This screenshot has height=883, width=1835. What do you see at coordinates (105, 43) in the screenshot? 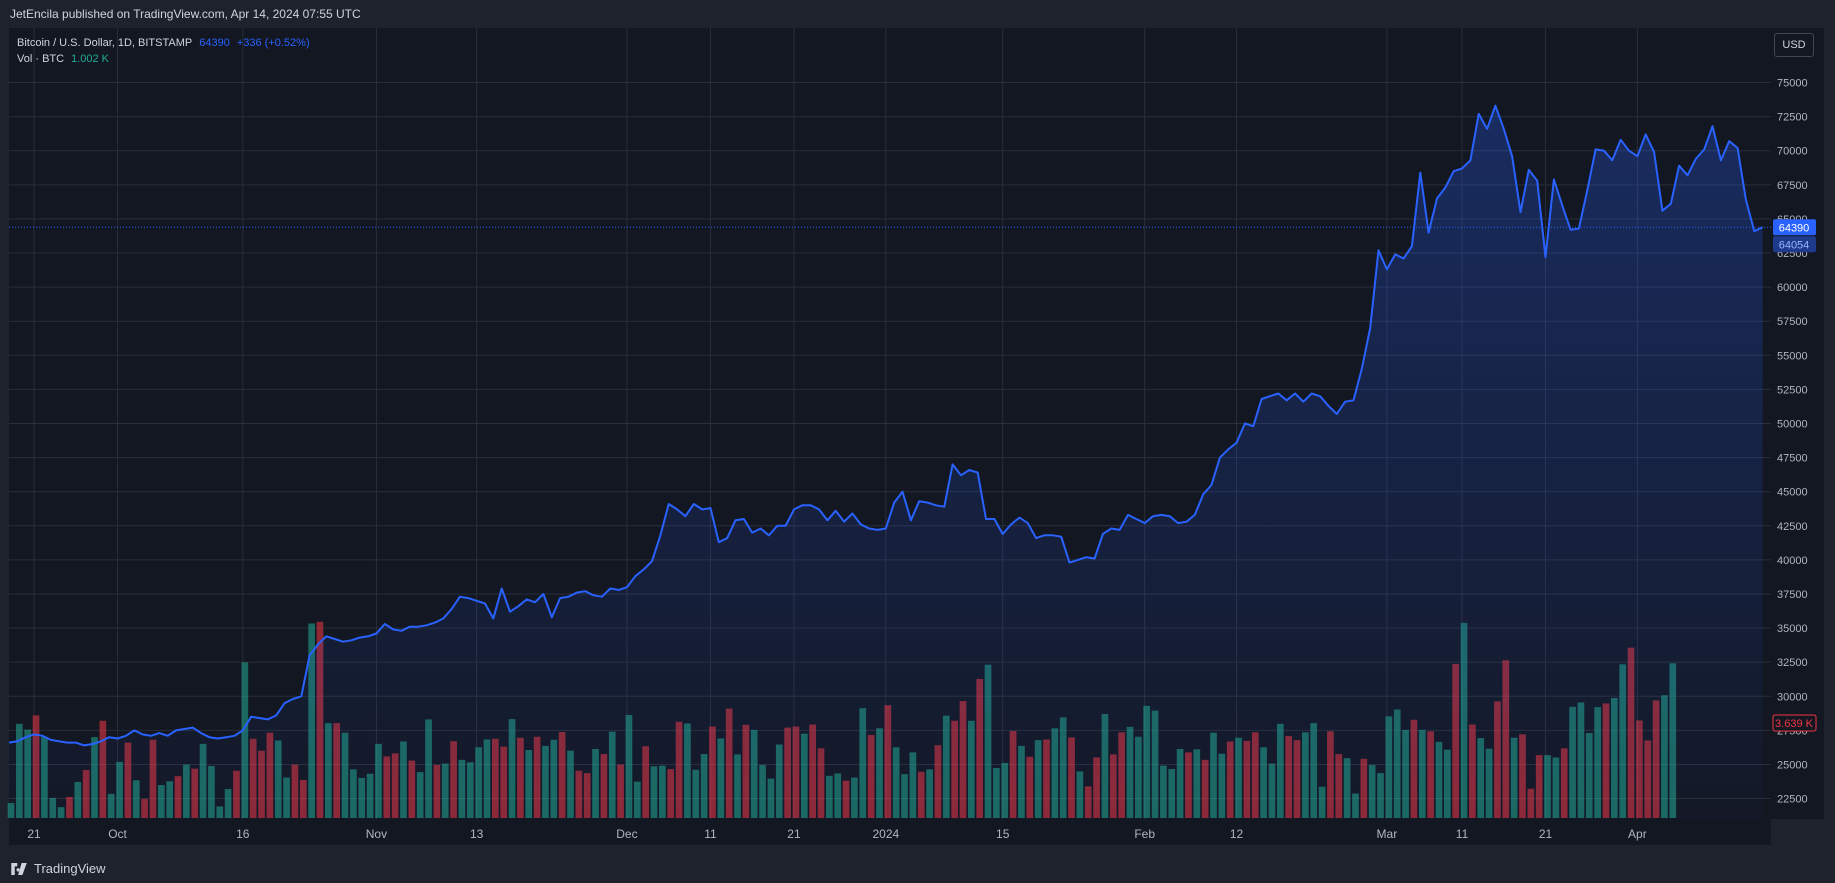
I see `symbol-title: Bitcoin / U.S. Dollar, 1D, BITSTAMP` at bounding box center [105, 43].